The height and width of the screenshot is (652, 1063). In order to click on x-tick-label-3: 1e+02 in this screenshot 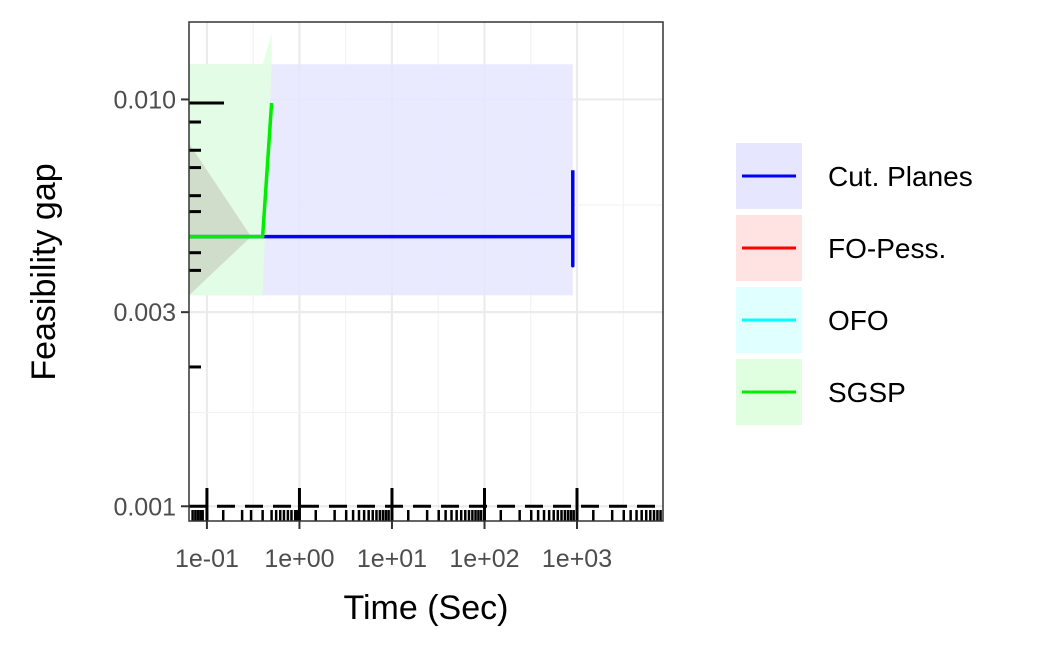, I will do `click(484, 559)`.